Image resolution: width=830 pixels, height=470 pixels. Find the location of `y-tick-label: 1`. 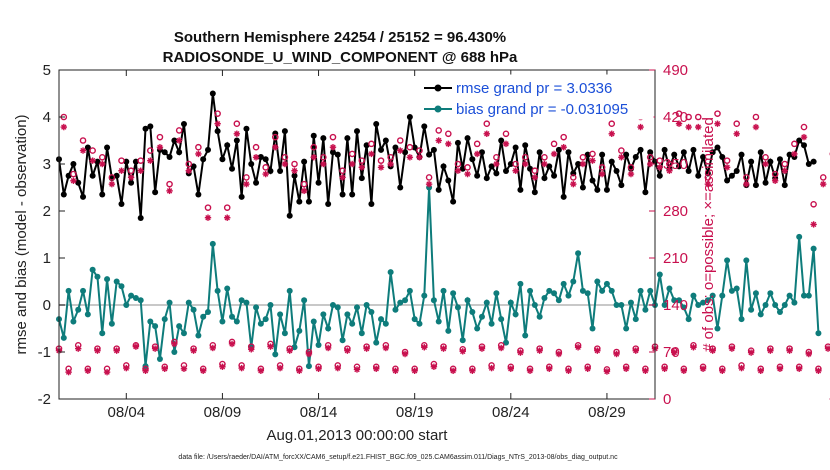

y-tick-label: 1 is located at coordinates (47, 258).